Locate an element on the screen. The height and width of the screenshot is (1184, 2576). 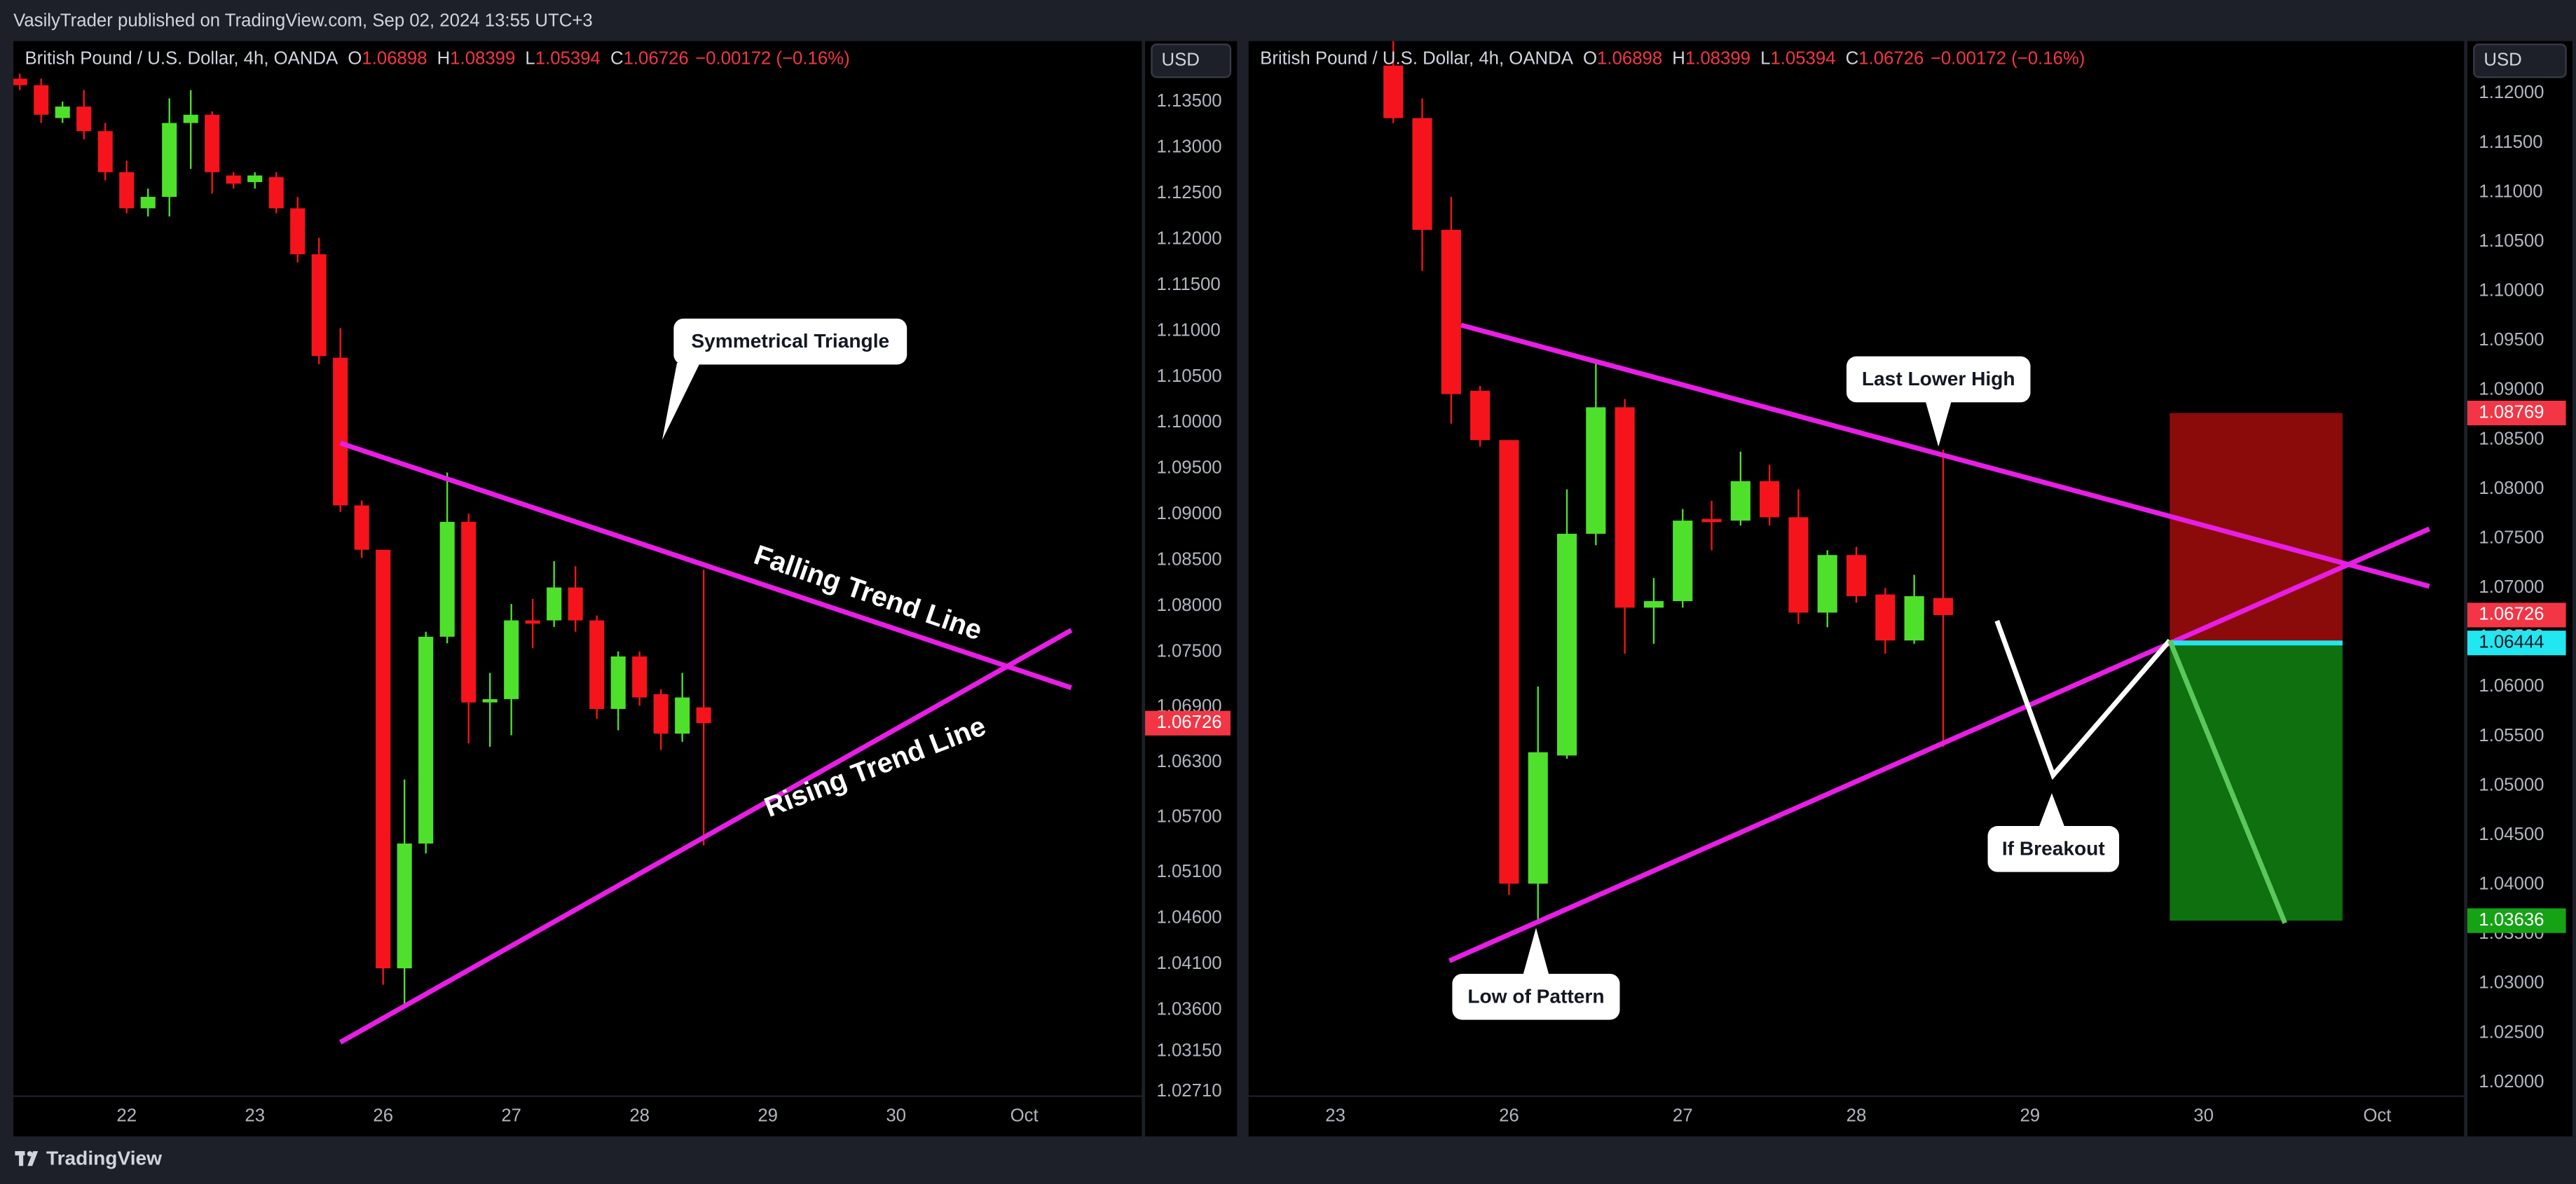
price-tag-label: 1.03636 is located at coordinates (2511, 920).